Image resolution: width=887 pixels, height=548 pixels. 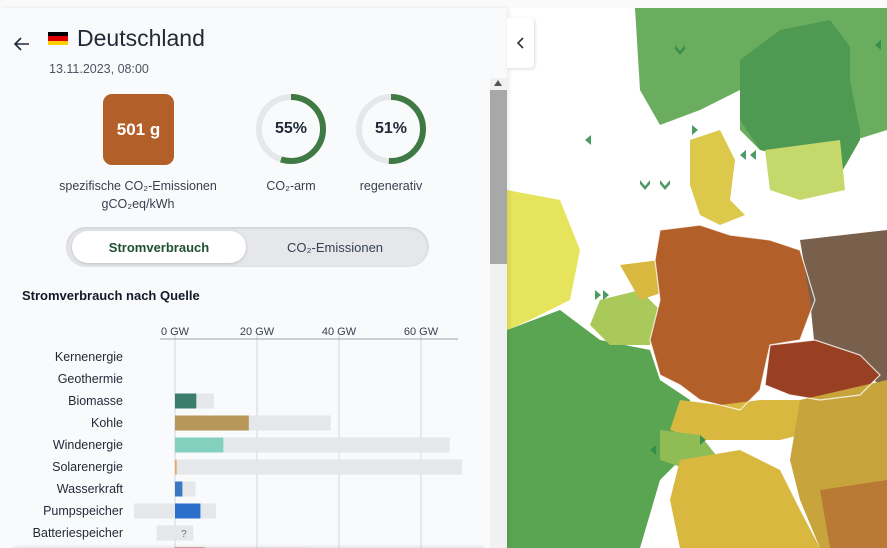 I want to click on collapse-panel-button, so click(x=520, y=43).